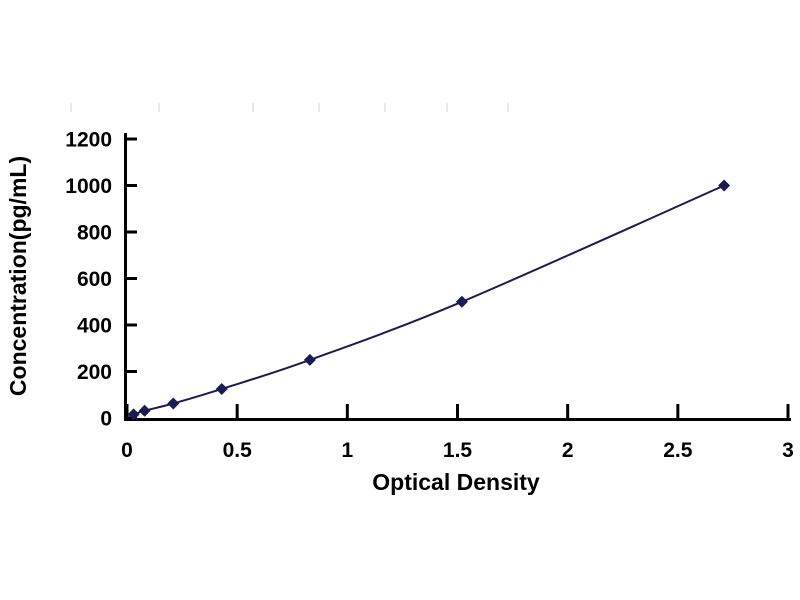  I want to click on x-tick-label: 2.5, so click(678, 450).